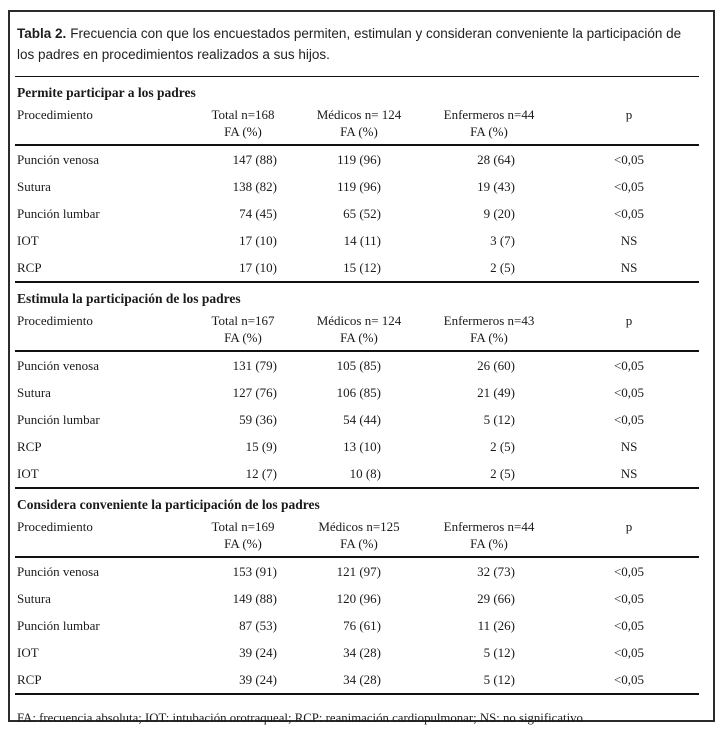 The height and width of the screenshot is (738, 725). I want to click on cell-total: 153 (91), so click(254, 571).